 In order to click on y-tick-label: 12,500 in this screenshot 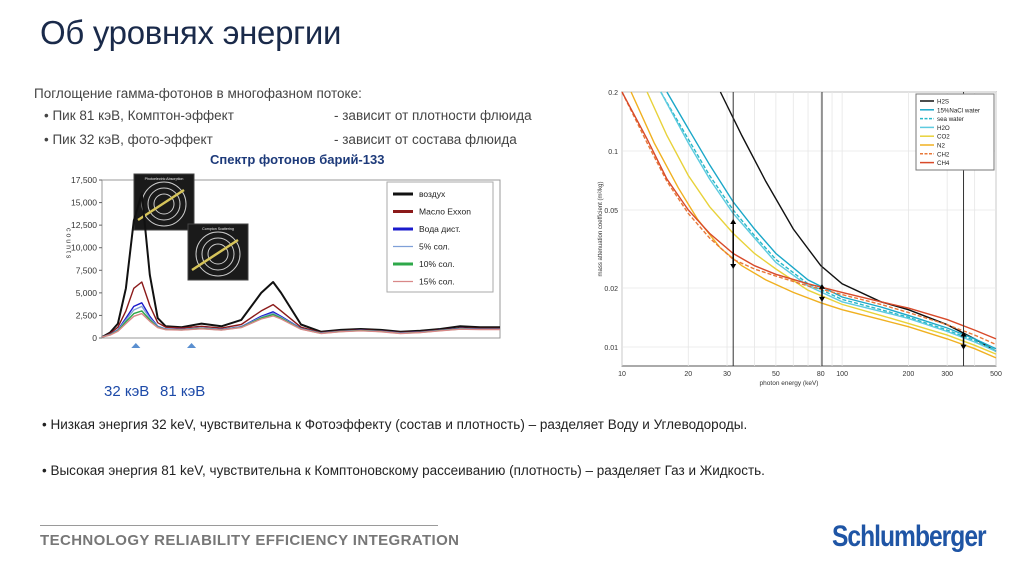, I will do `click(84, 225)`.